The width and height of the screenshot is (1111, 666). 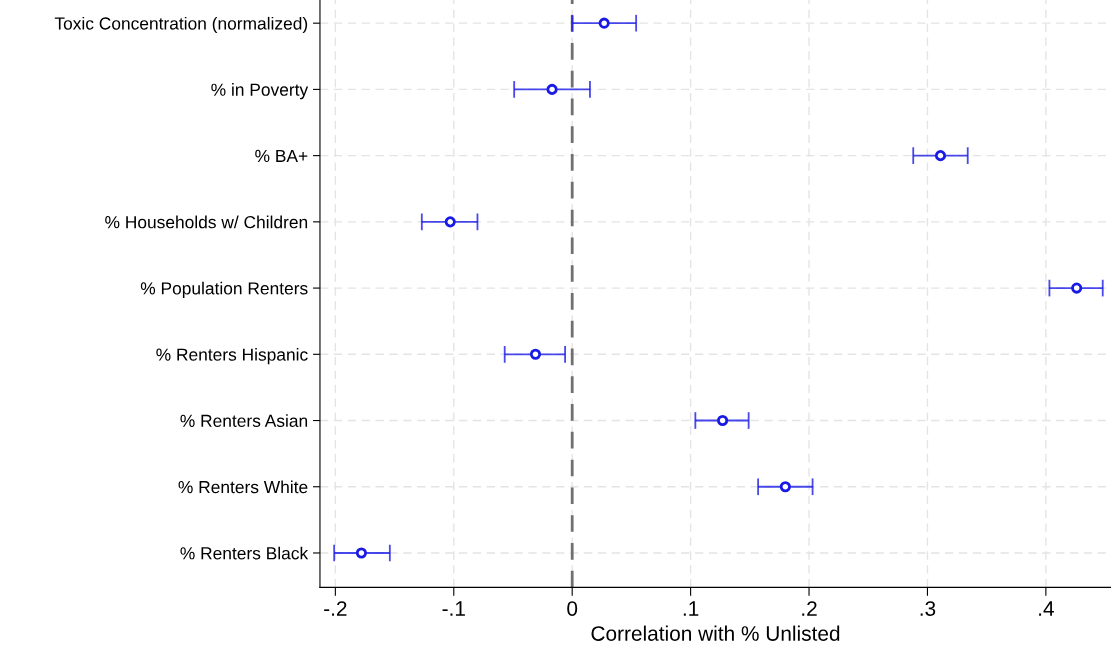 I want to click on y-tick-label: % Renters Hispanic, so click(x=232, y=356).